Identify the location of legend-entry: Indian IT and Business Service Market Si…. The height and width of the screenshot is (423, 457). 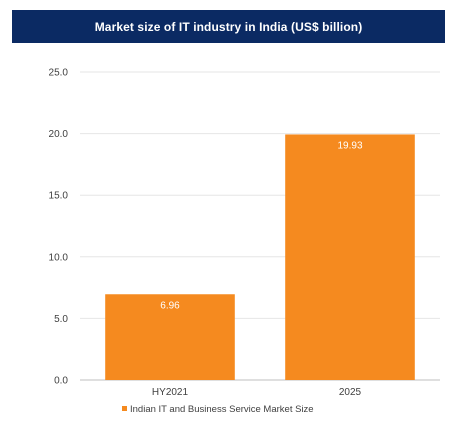
(222, 409).